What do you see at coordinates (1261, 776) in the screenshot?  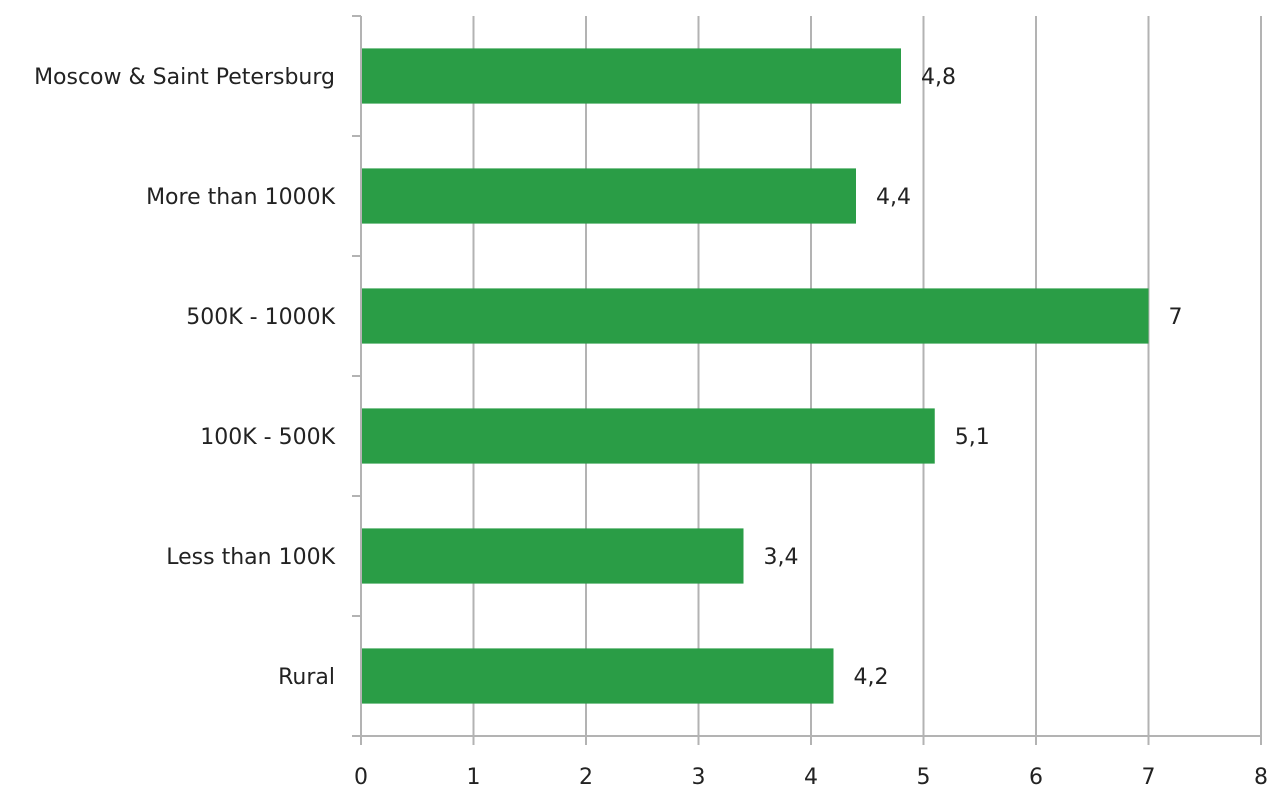 I see `x-tick-label: 8` at bounding box center [1261, 776].